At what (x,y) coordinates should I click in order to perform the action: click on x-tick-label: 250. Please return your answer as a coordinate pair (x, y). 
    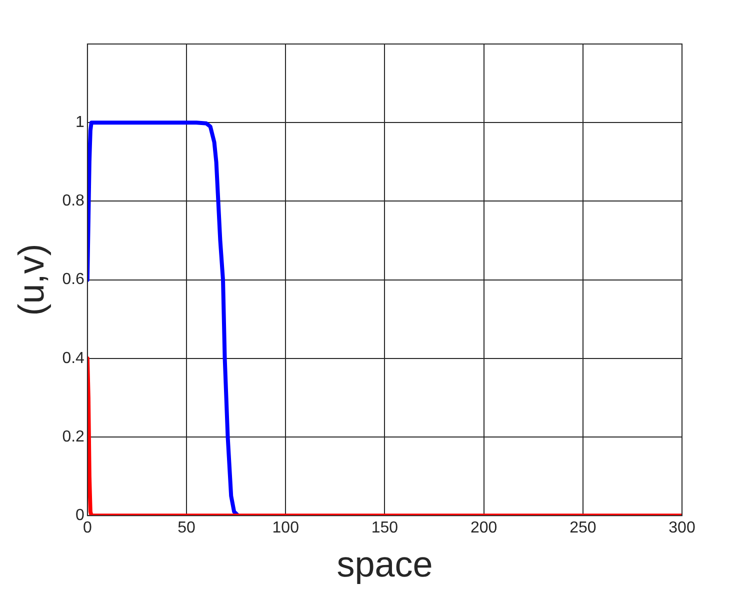
    Looking at the image, I should click on (583, 528).